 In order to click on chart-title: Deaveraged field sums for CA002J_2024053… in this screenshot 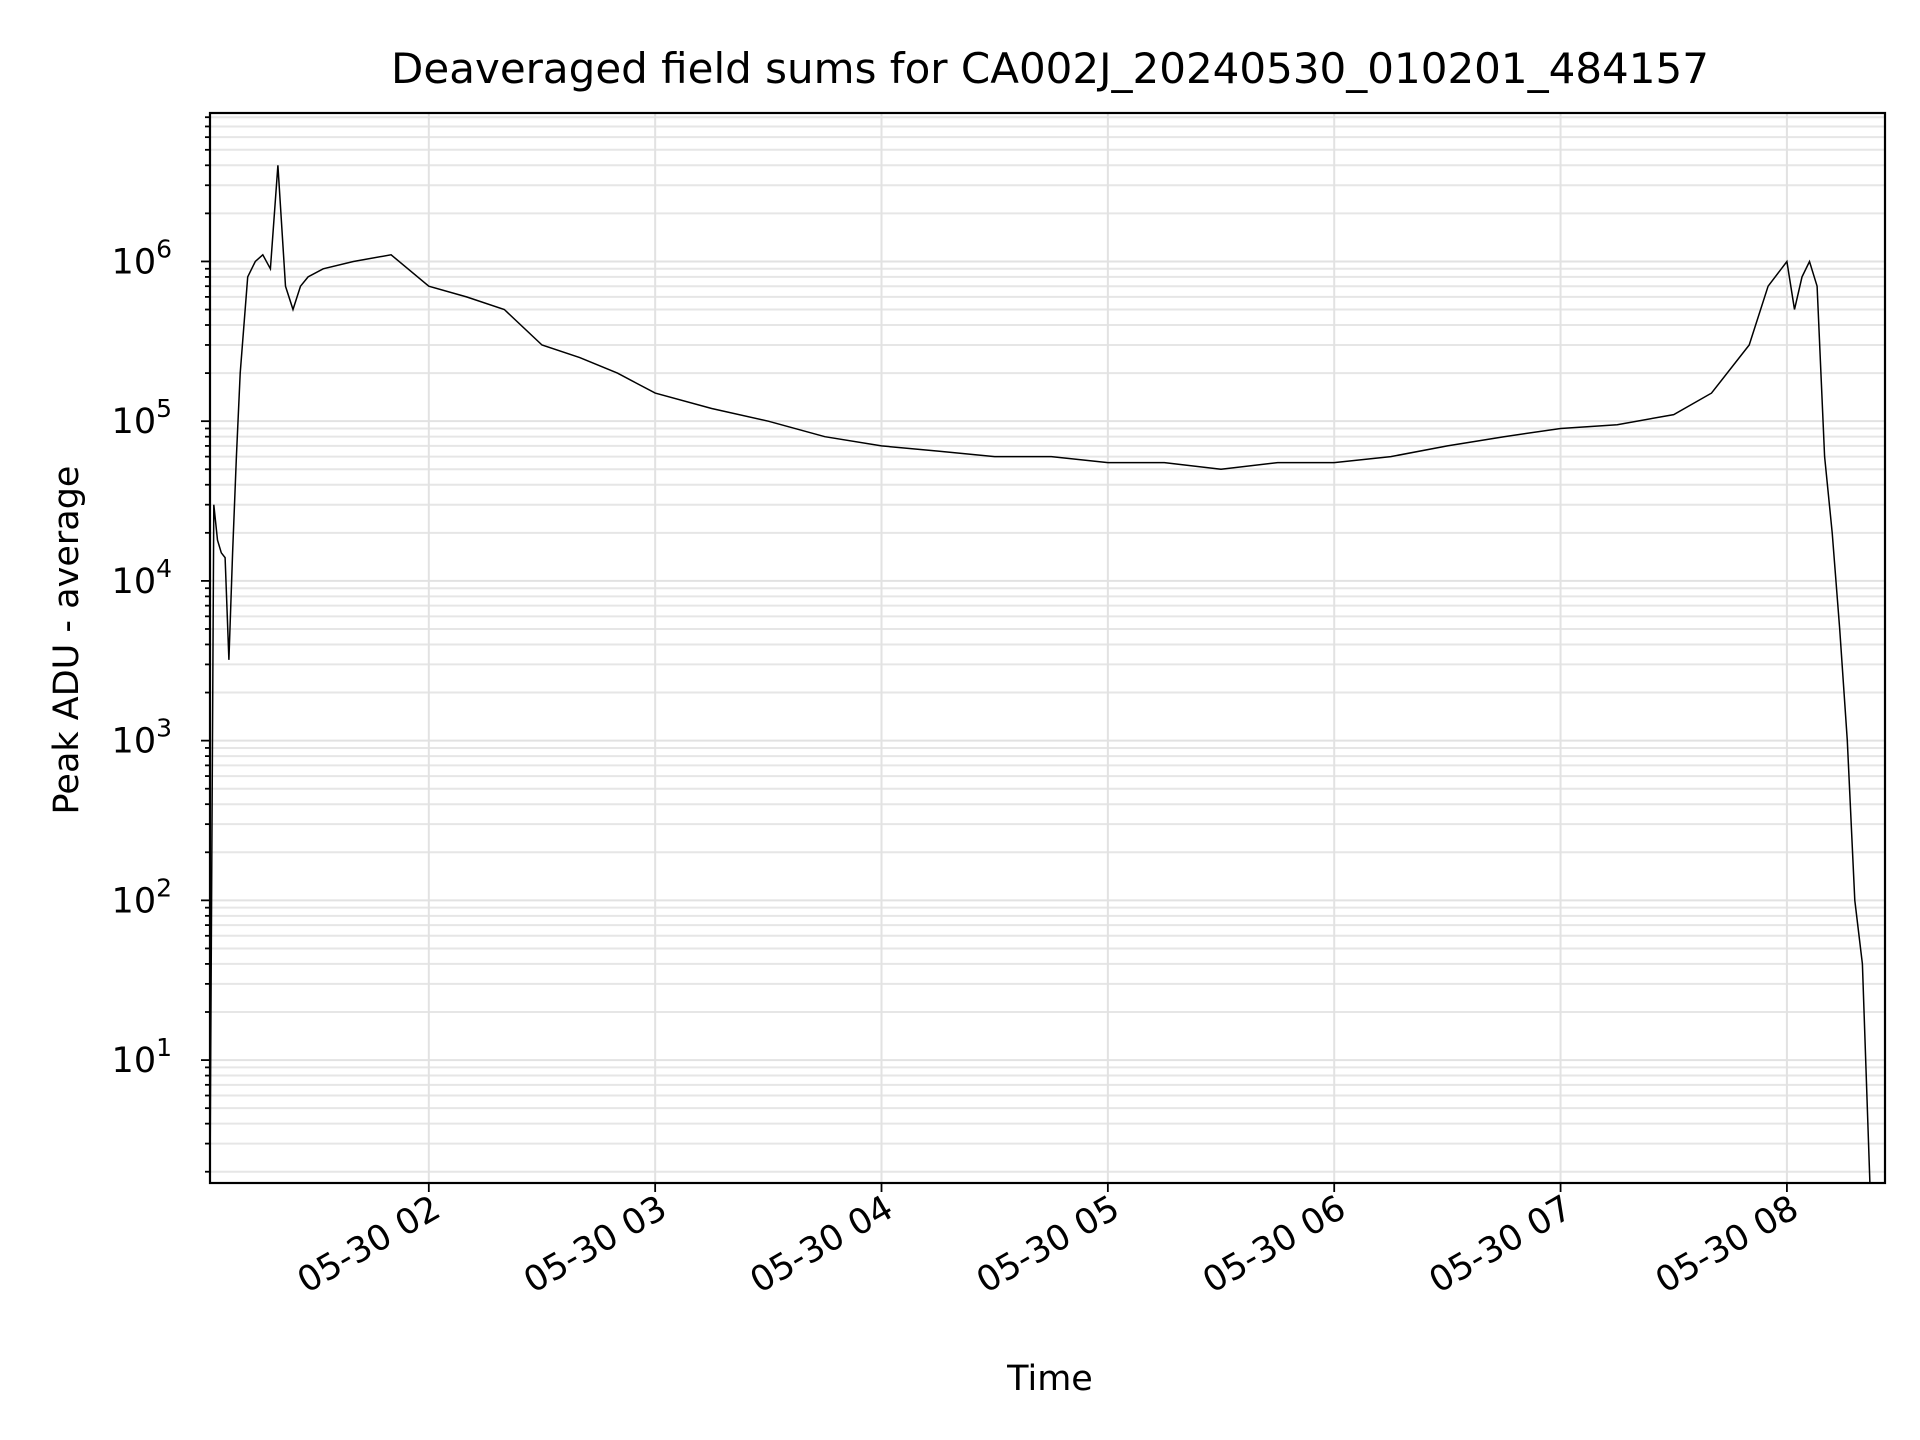, I will do `click(1050, 68)`.